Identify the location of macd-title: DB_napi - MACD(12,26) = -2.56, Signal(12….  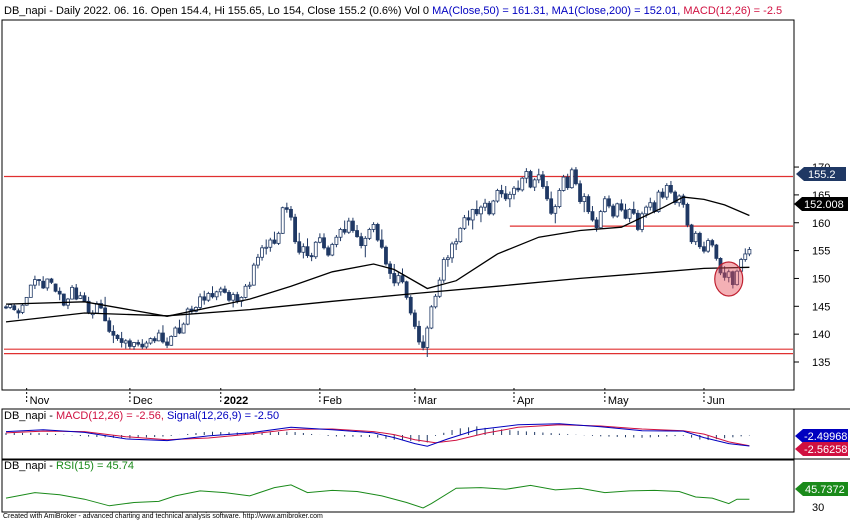
(141, 416).